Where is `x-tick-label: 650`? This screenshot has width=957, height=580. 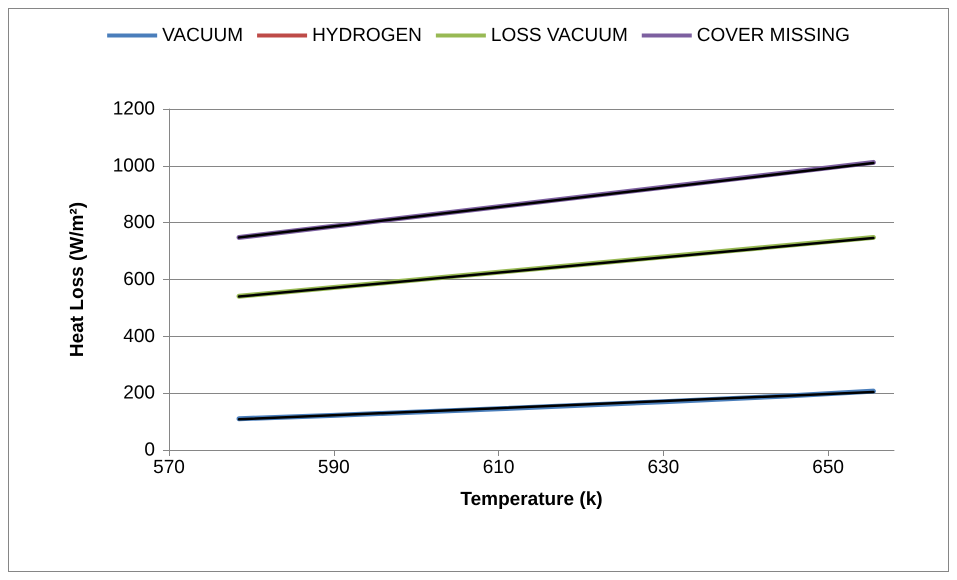 x-tick-label: 650 is located at coordinates (828, 467).